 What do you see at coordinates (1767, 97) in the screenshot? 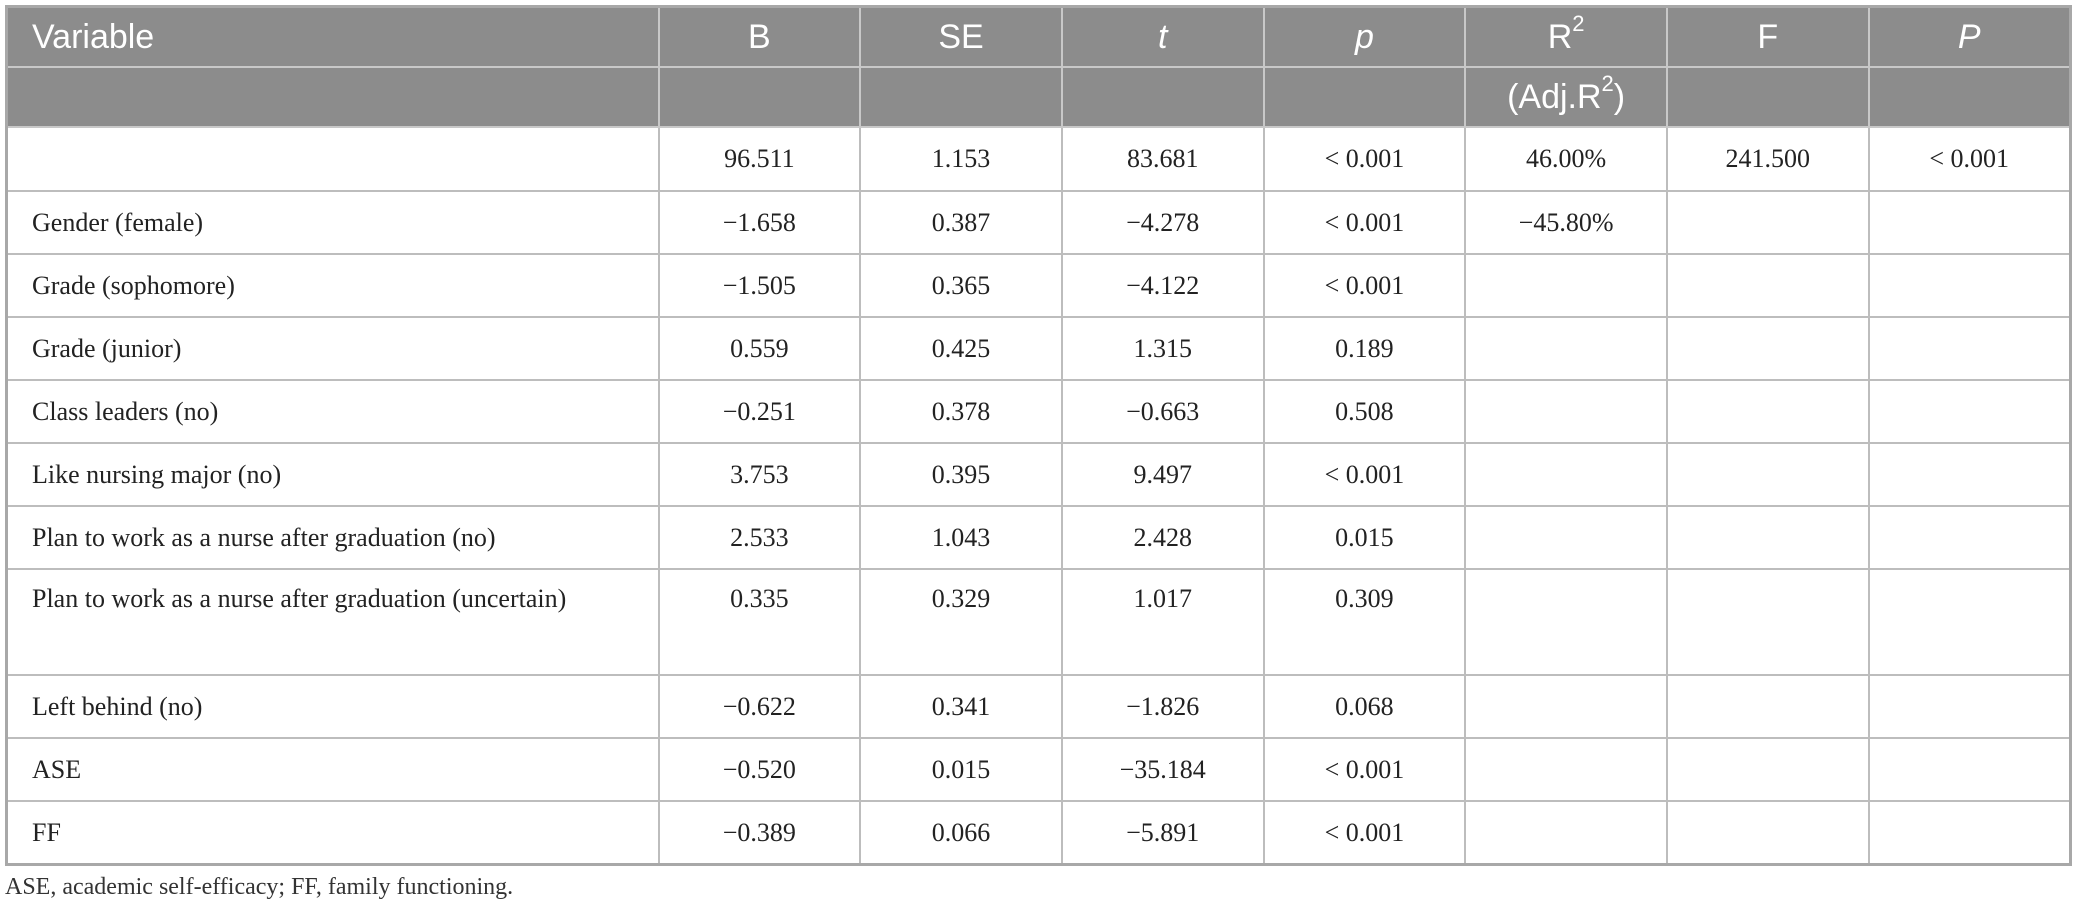
I see `header-sub-f` at bounding box center [1767, 97].